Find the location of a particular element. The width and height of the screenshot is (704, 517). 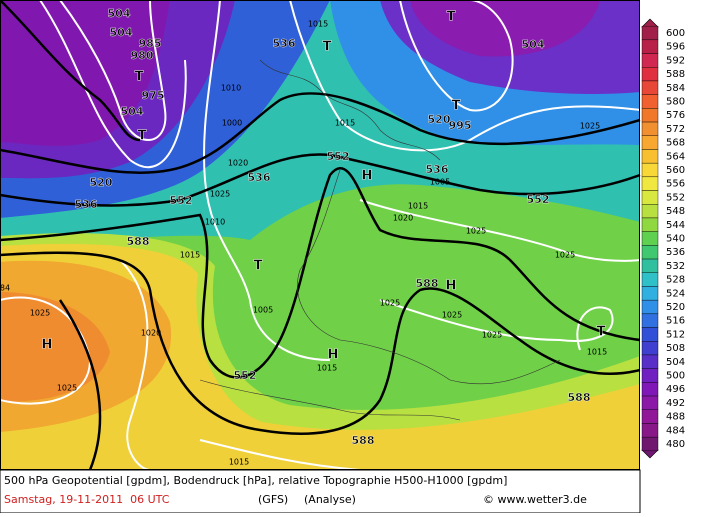

contour-label: 84 is located at coordinates (5, 288).